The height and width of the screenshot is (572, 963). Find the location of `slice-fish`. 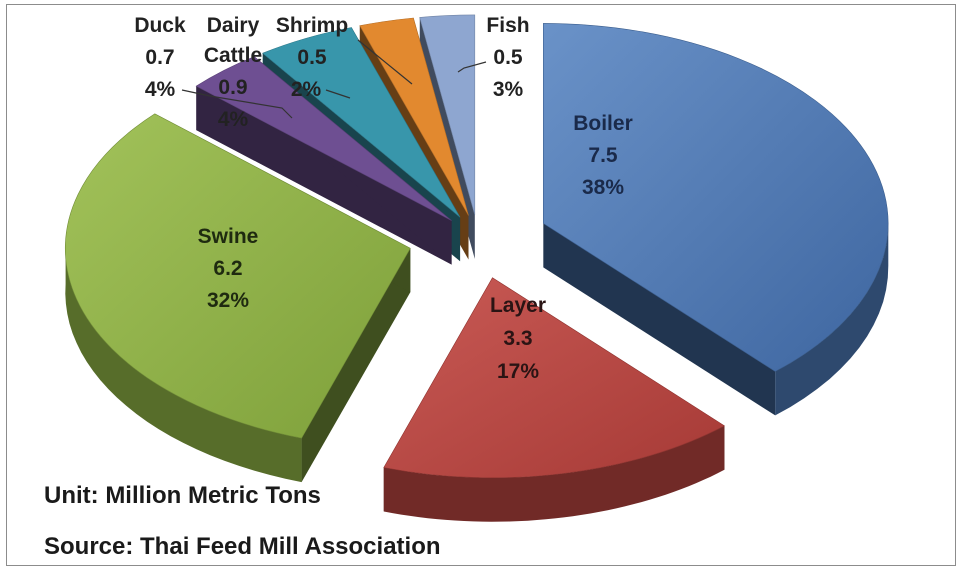

slice-fish is located at coordinates (447, 114).